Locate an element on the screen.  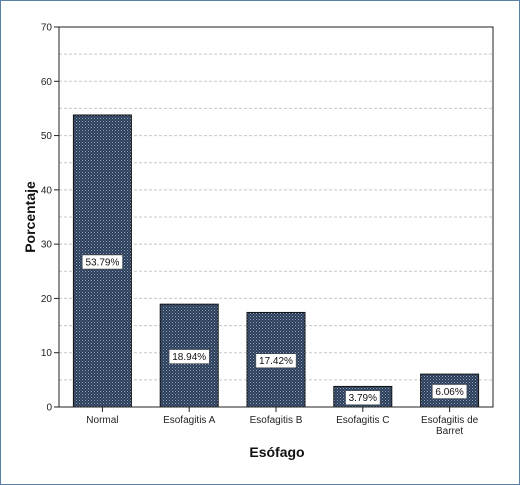
x-tick-label: Normal is located at coordinates (102, 420).